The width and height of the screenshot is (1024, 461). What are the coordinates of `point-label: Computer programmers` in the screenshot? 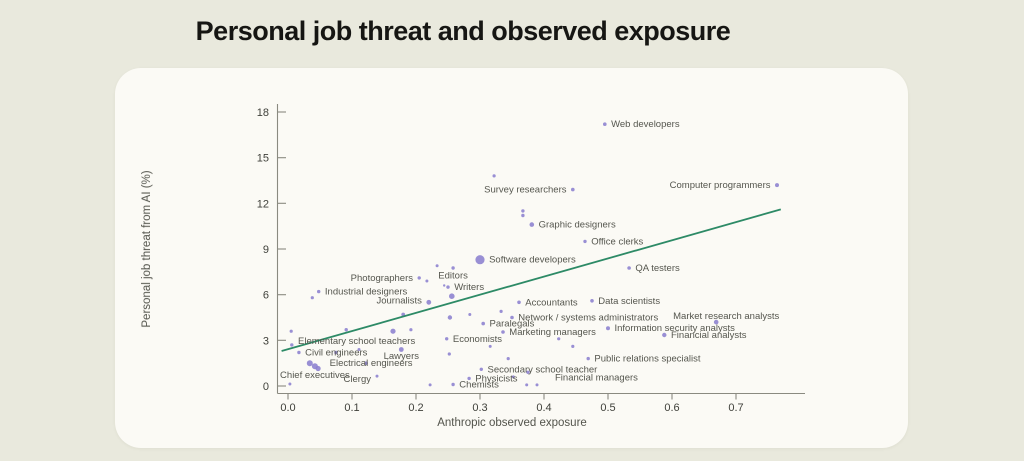 It's located at (720, 185).